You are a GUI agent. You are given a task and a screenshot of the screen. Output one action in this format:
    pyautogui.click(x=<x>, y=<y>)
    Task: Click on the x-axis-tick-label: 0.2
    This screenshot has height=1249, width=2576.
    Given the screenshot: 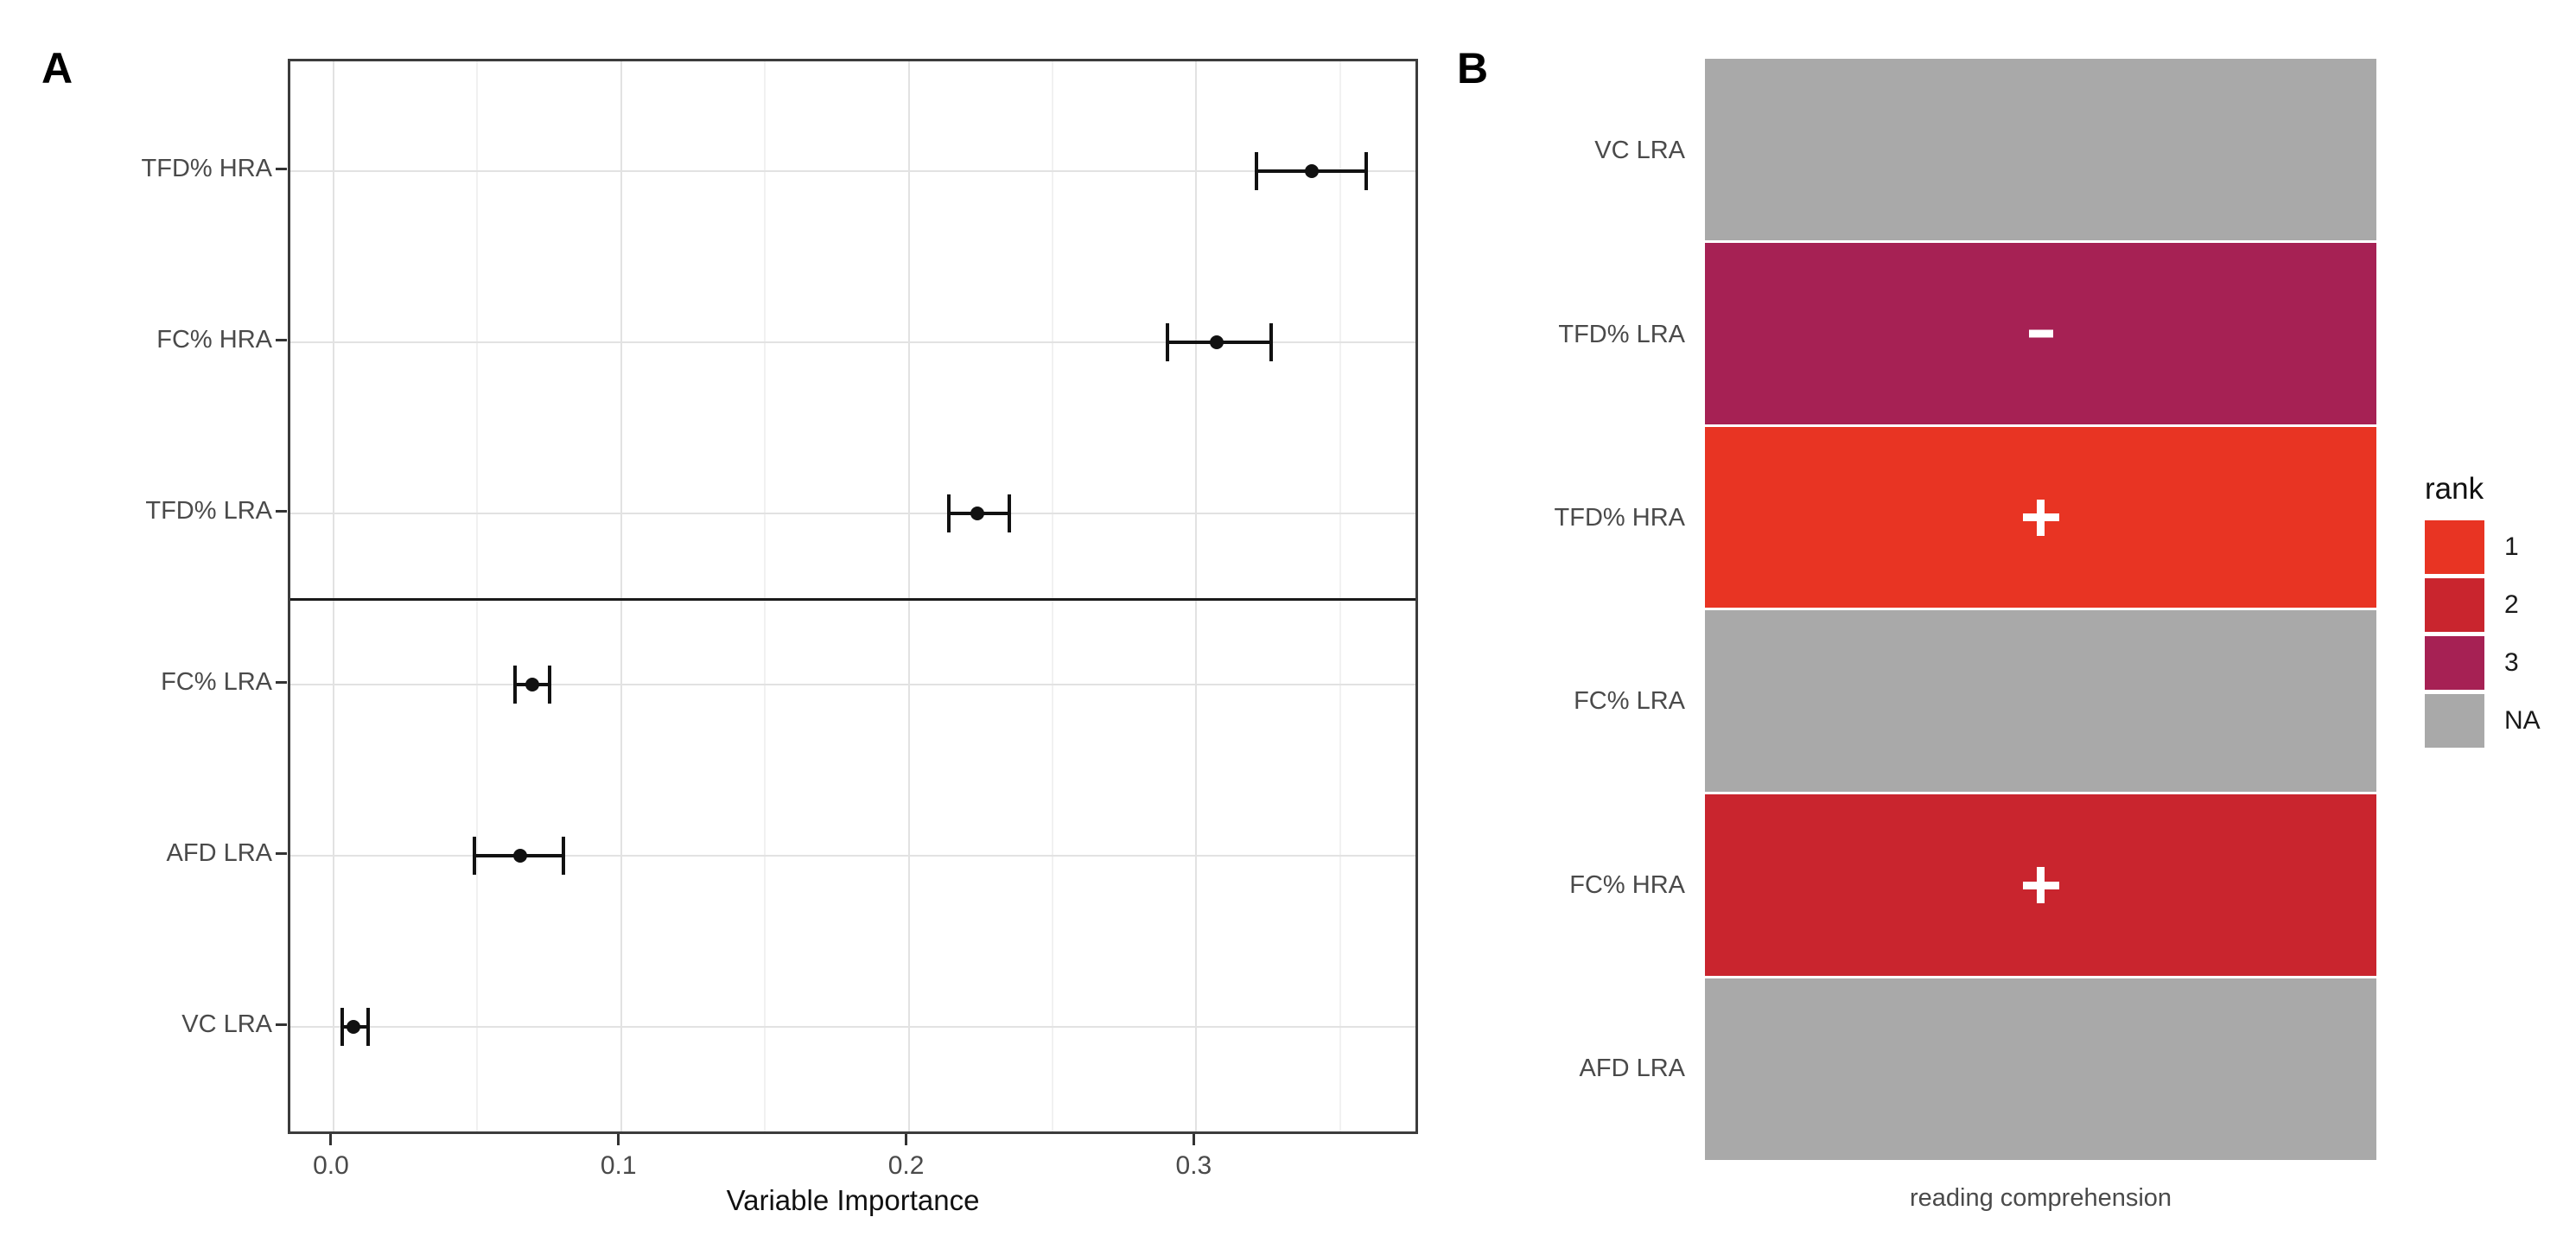 What is the action you would take?
    pyautogui.click(x=906, y=1166)
    